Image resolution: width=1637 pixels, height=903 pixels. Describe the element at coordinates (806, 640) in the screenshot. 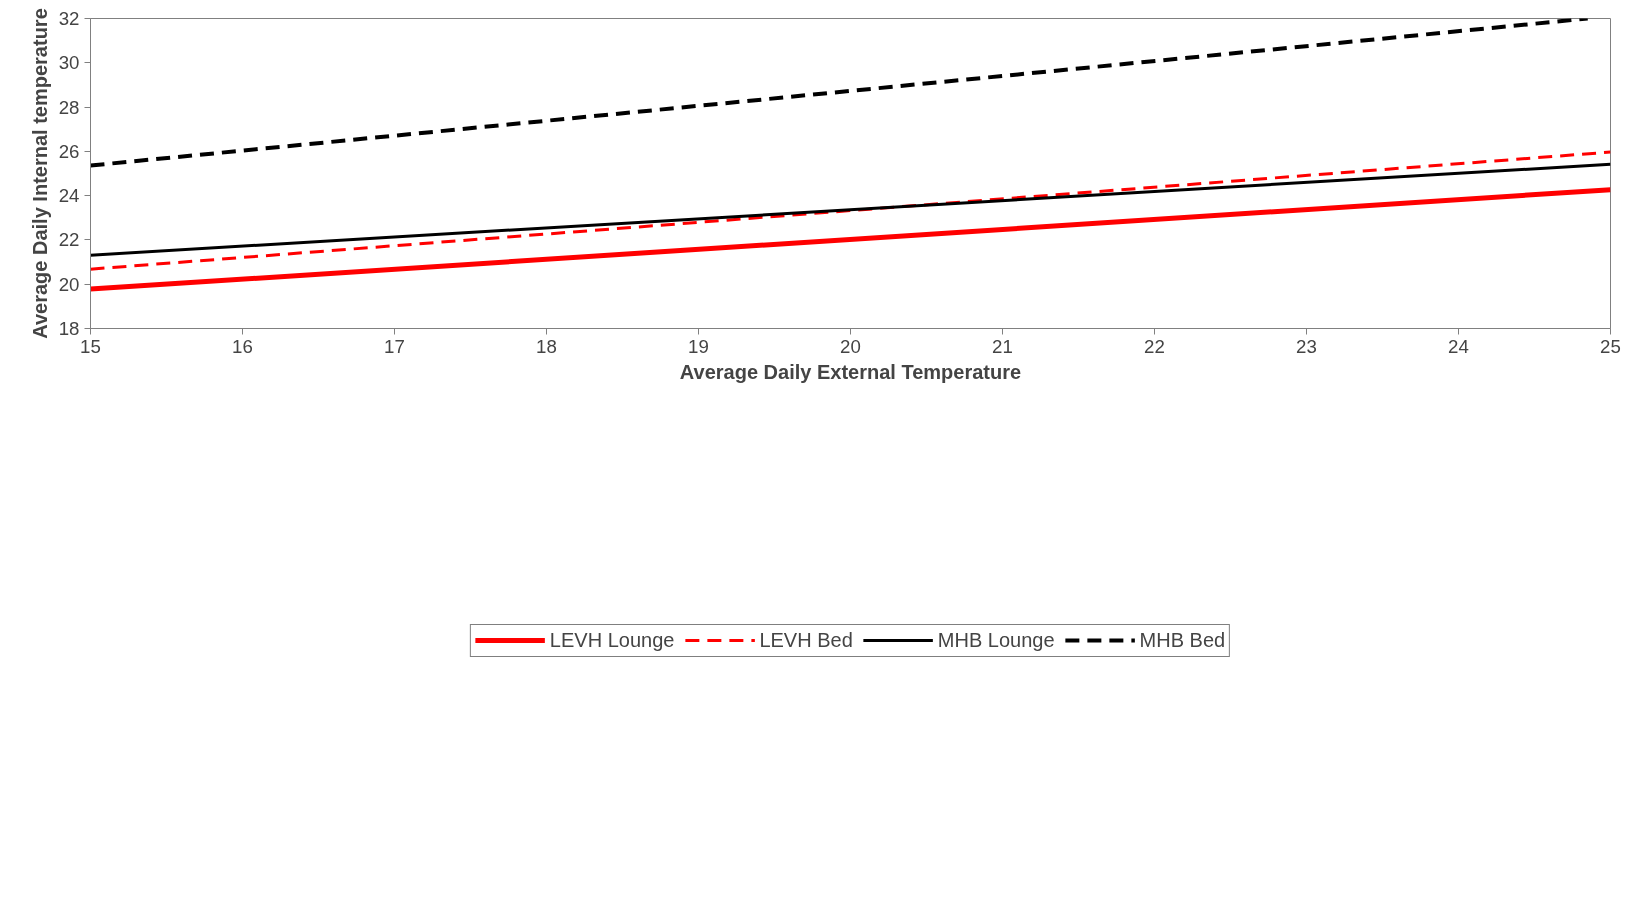

I see `legend-label: LEVH Bed` at that location.